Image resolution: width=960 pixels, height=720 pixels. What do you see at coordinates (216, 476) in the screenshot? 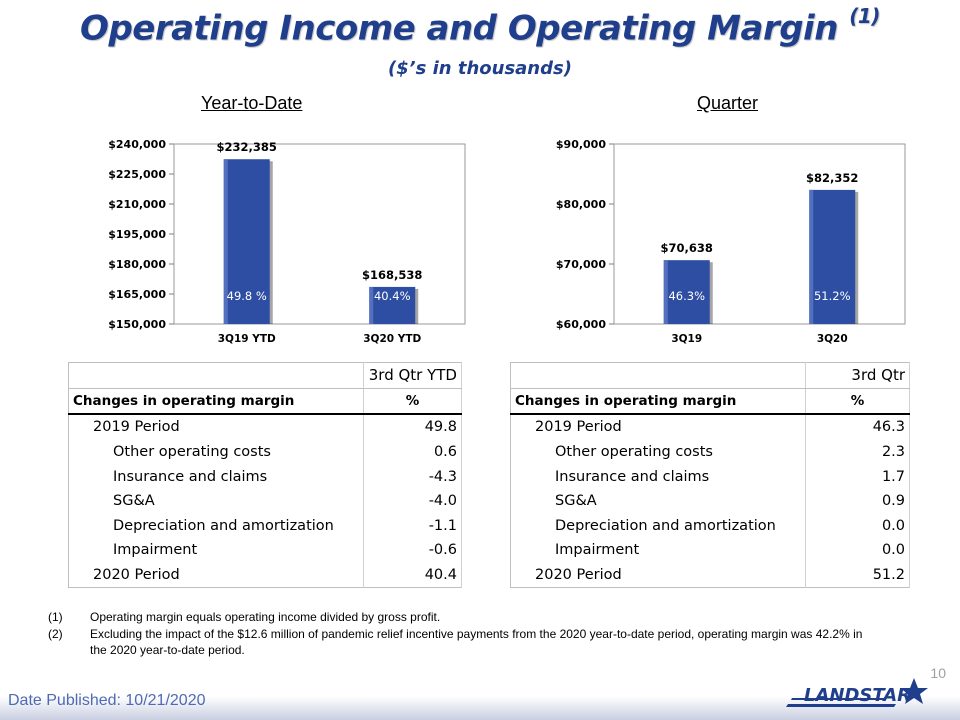
I see `ytd-table-row-label: Insurance and claims` at bounding box center [216, 476].